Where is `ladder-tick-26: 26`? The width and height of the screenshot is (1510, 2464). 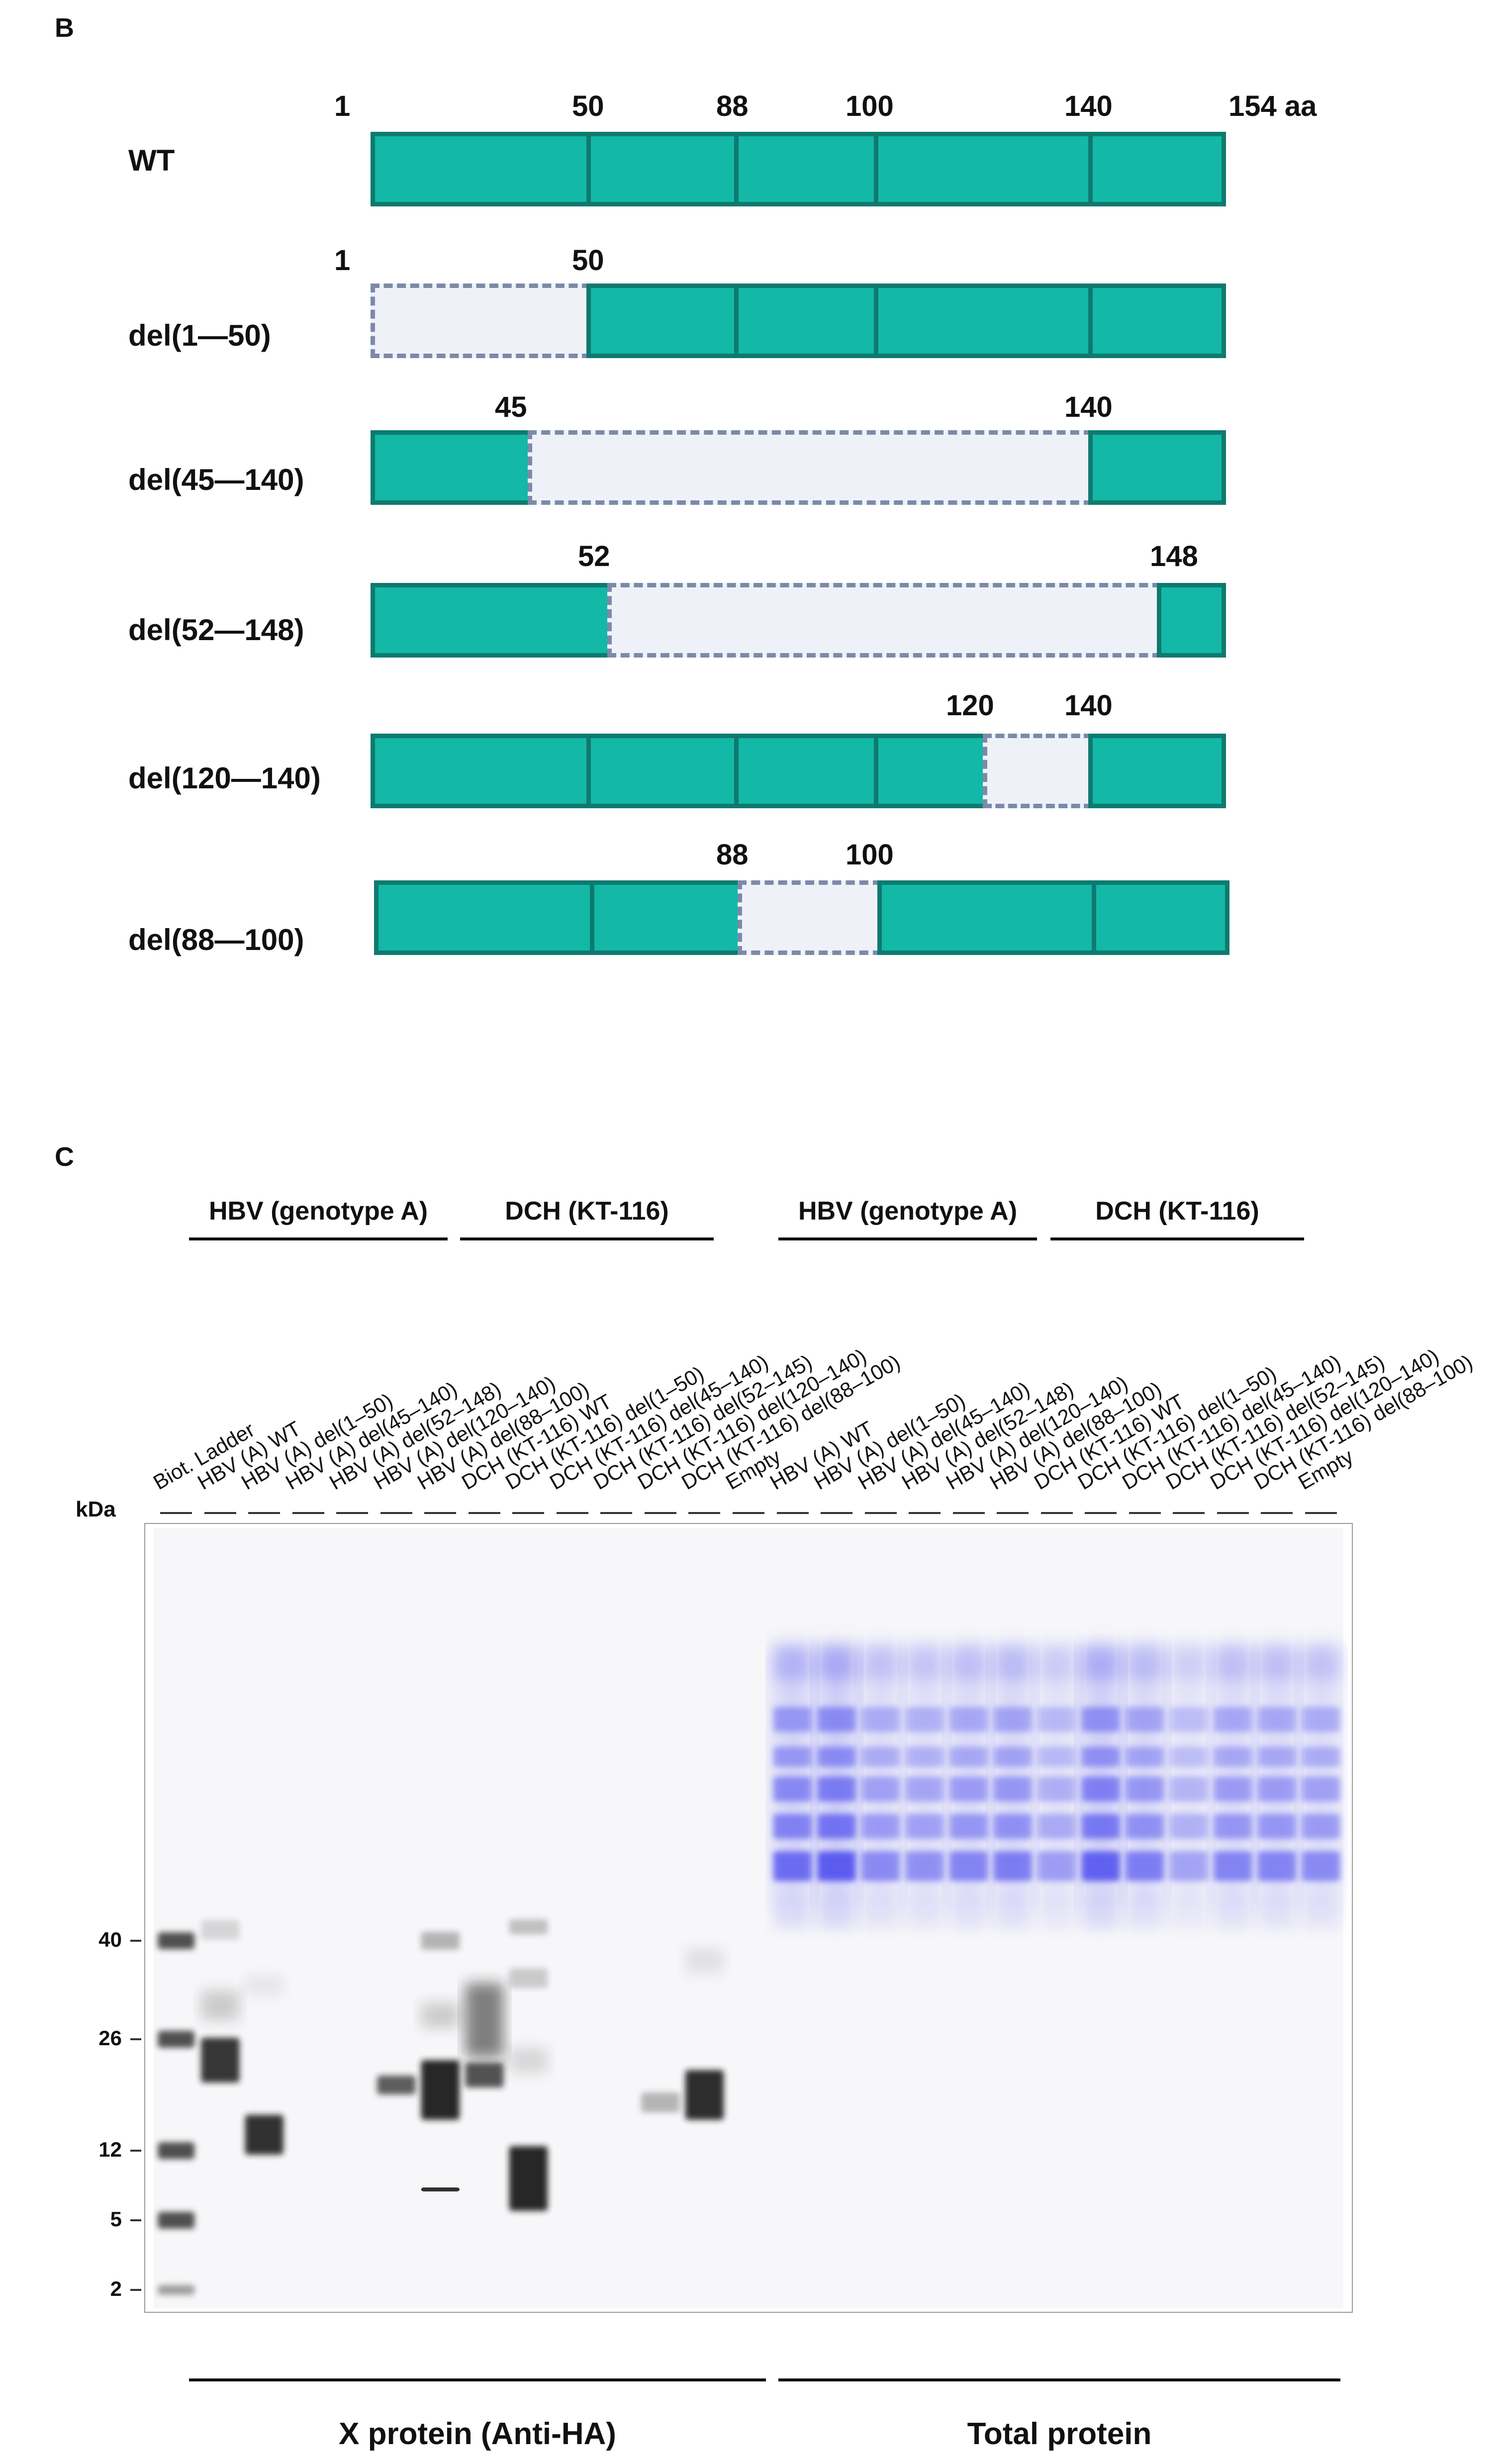 ladder-tick-26: 26 is located at coordinates (110, 2038).